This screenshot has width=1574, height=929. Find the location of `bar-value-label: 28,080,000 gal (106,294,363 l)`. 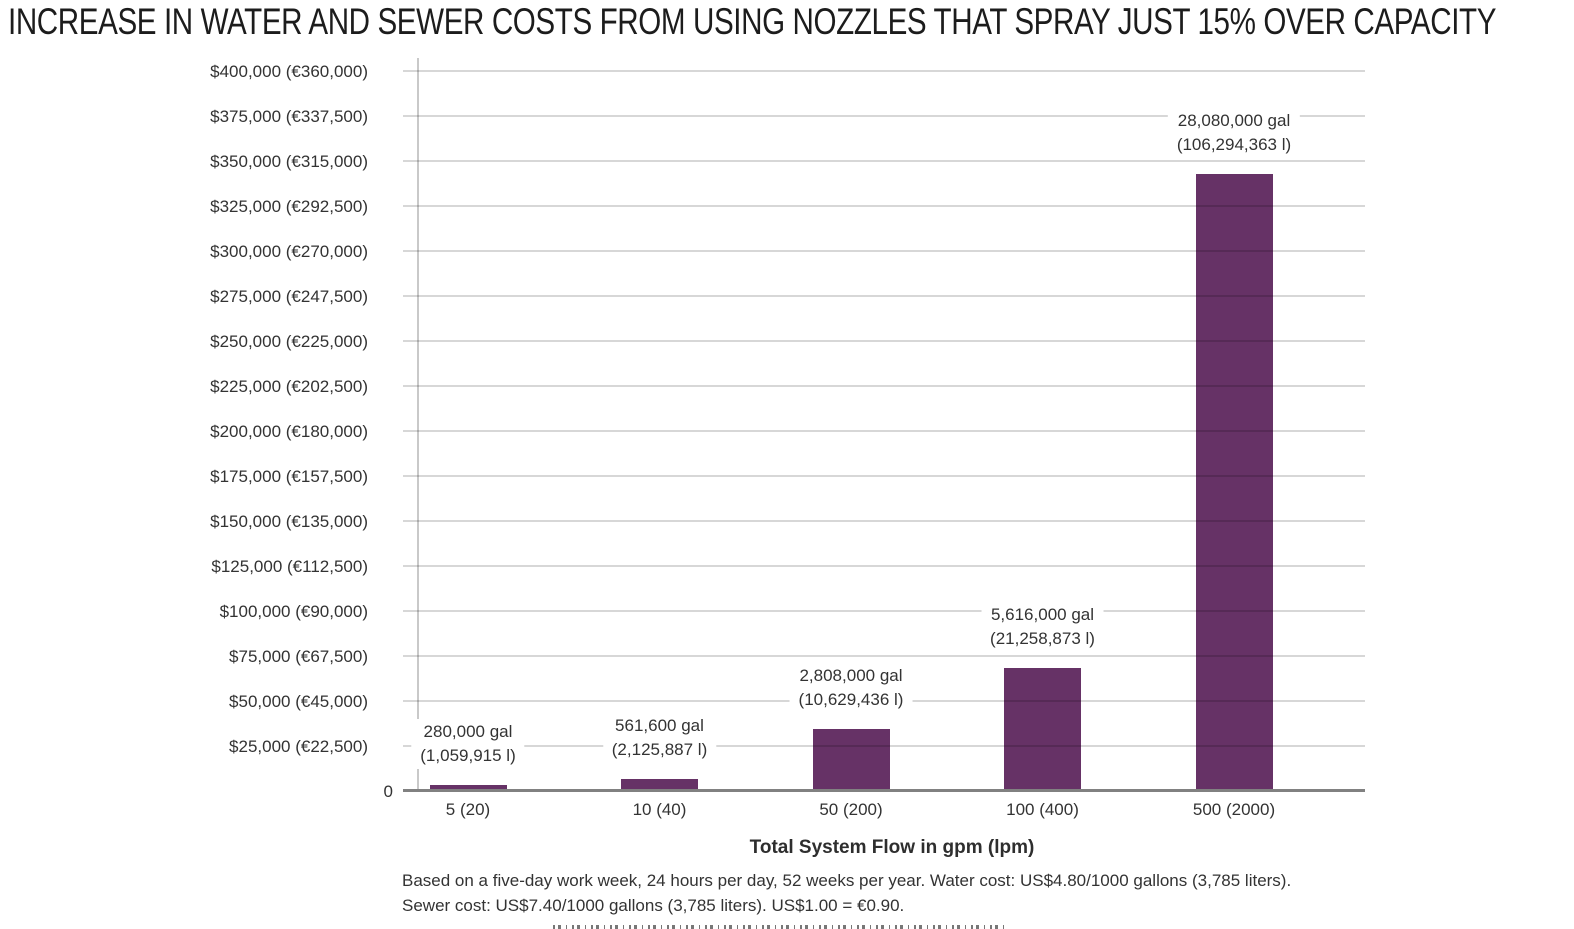

bar-value-label: 28,080,000 gal (106,294,363 l) is located at coordinates (1234, 133).